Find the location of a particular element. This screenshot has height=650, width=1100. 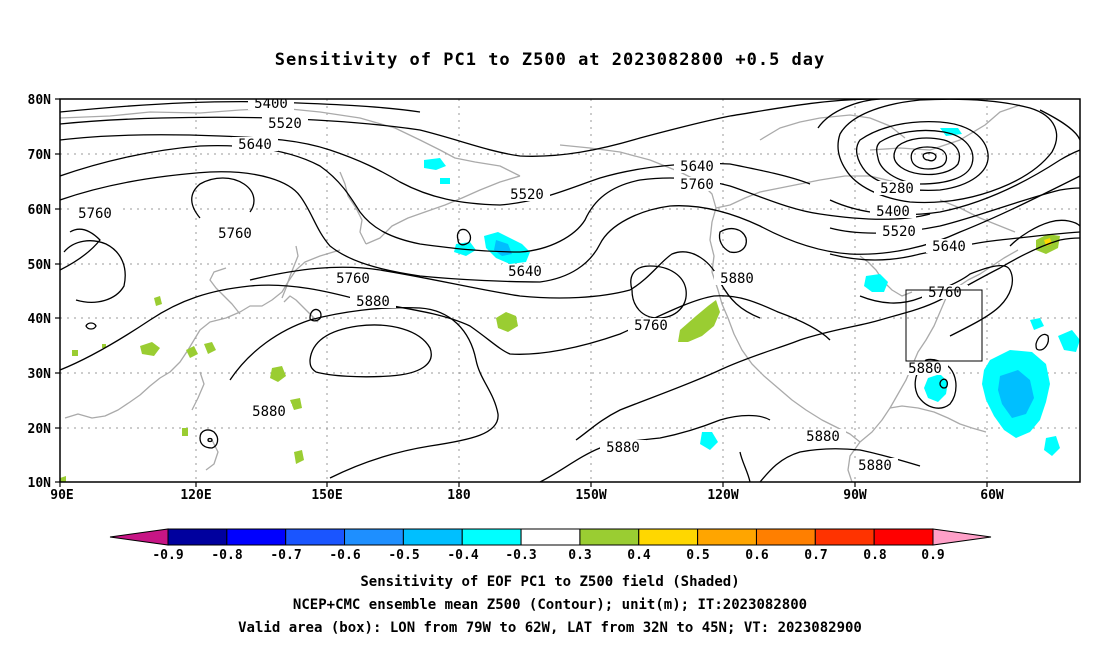

colorbar-label: -0.7 is located at coordinates (285, 555).